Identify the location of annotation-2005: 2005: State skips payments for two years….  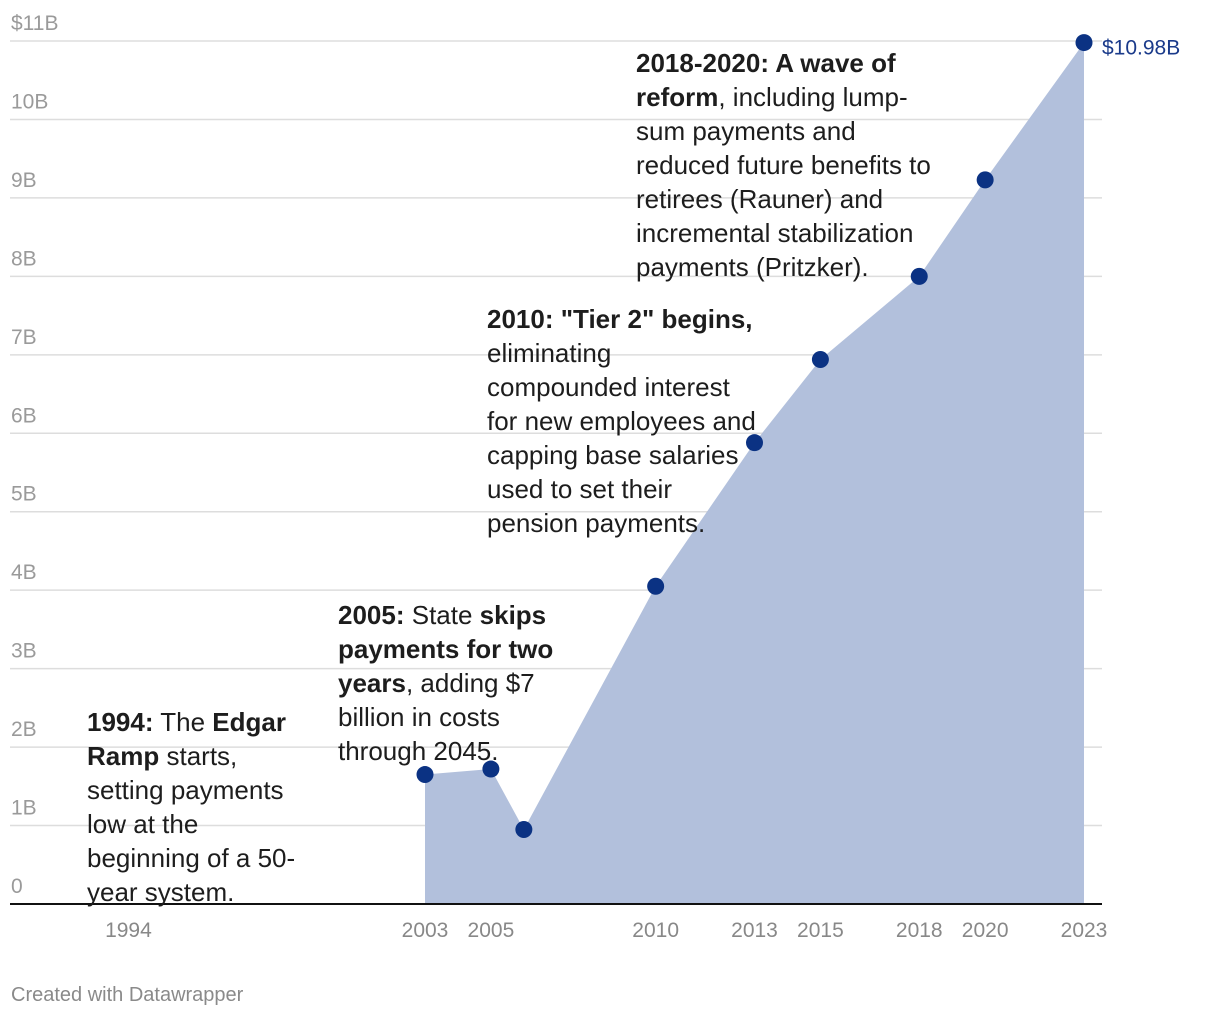
(452, 683).